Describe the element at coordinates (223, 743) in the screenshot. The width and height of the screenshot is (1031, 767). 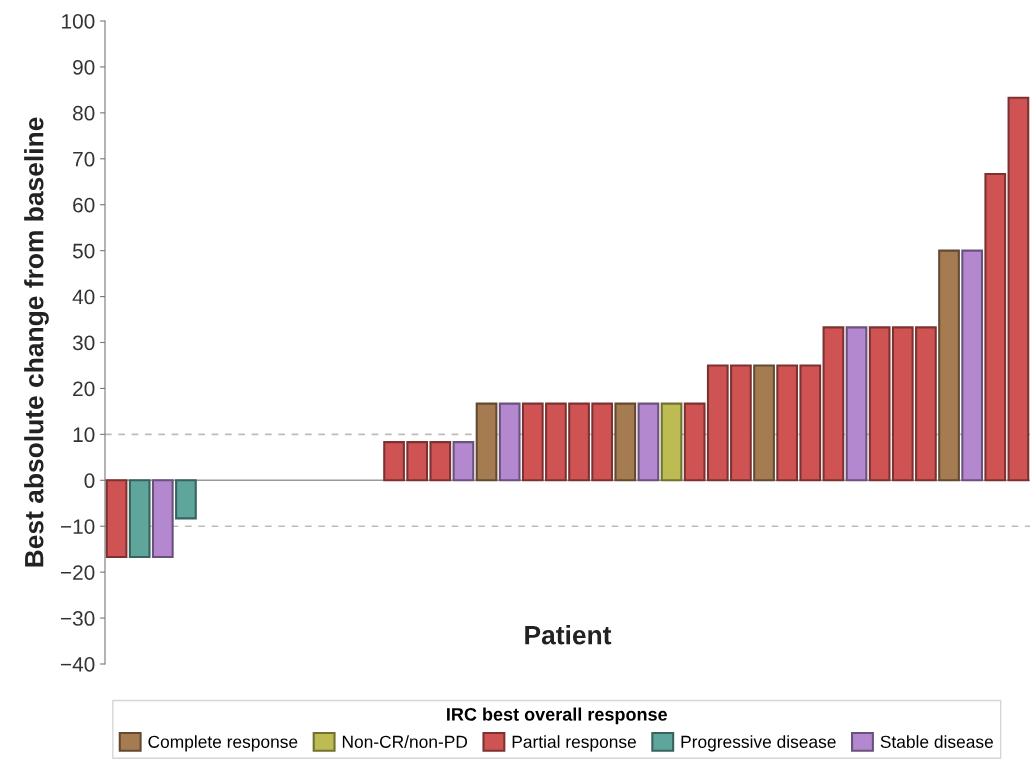
I see `legend-label: Complete response` at that location.